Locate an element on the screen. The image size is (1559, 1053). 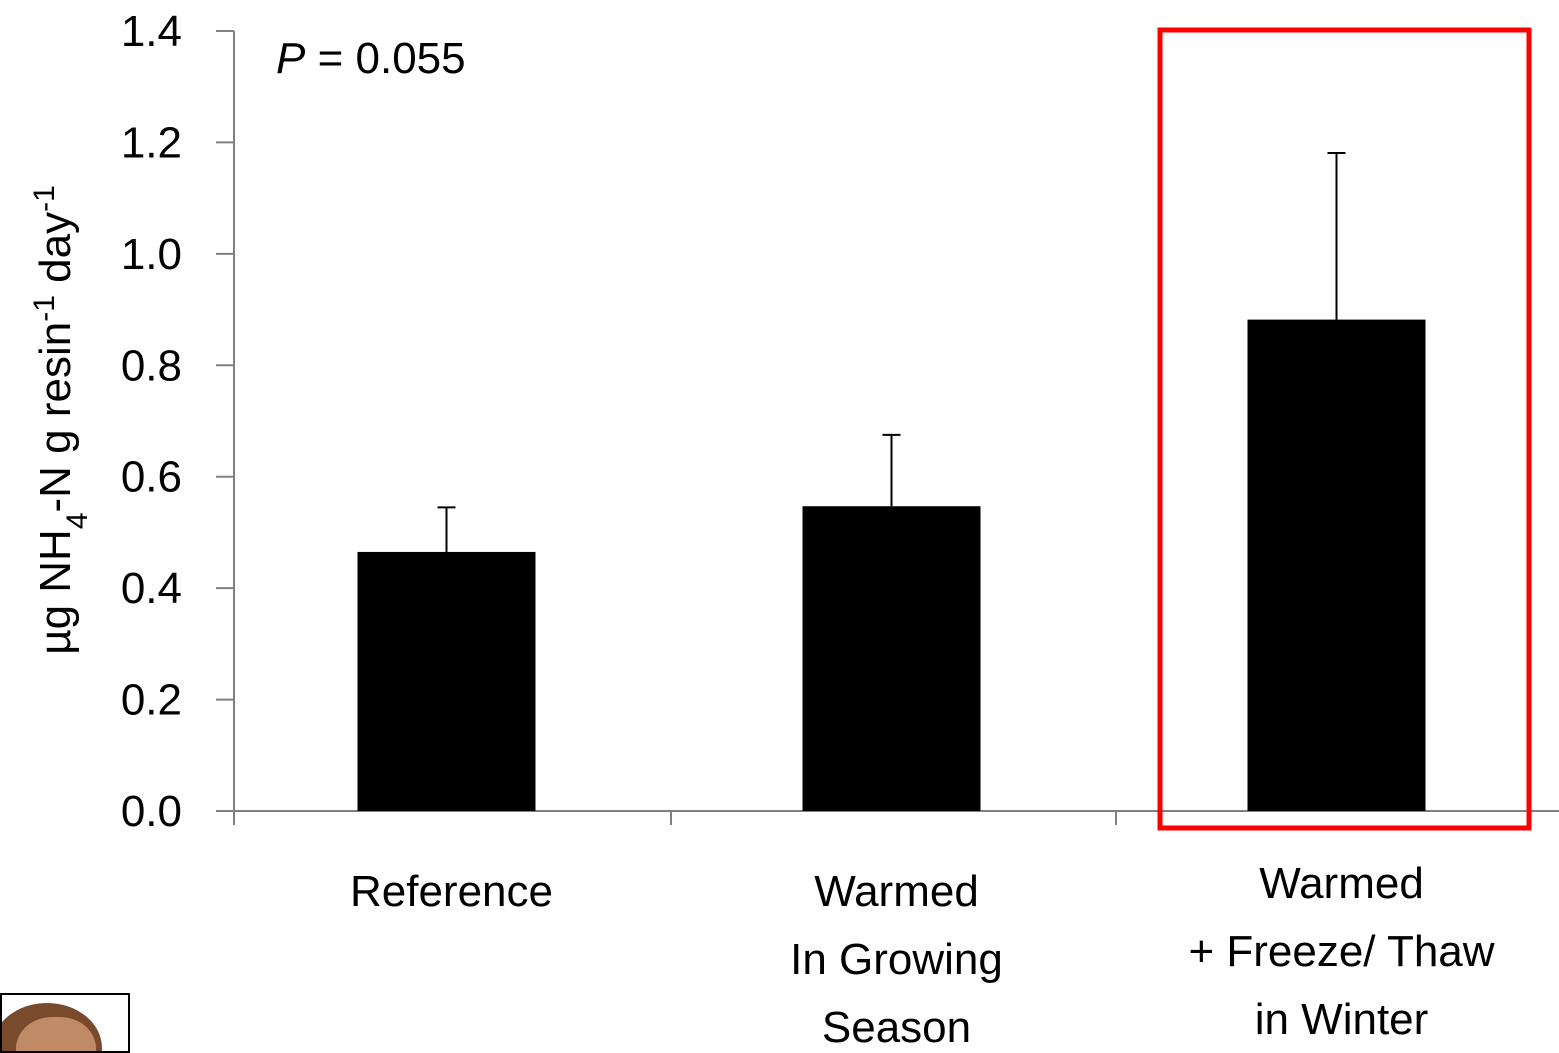
y-tick-label: 0.0 is located at coordinates (151, 811).